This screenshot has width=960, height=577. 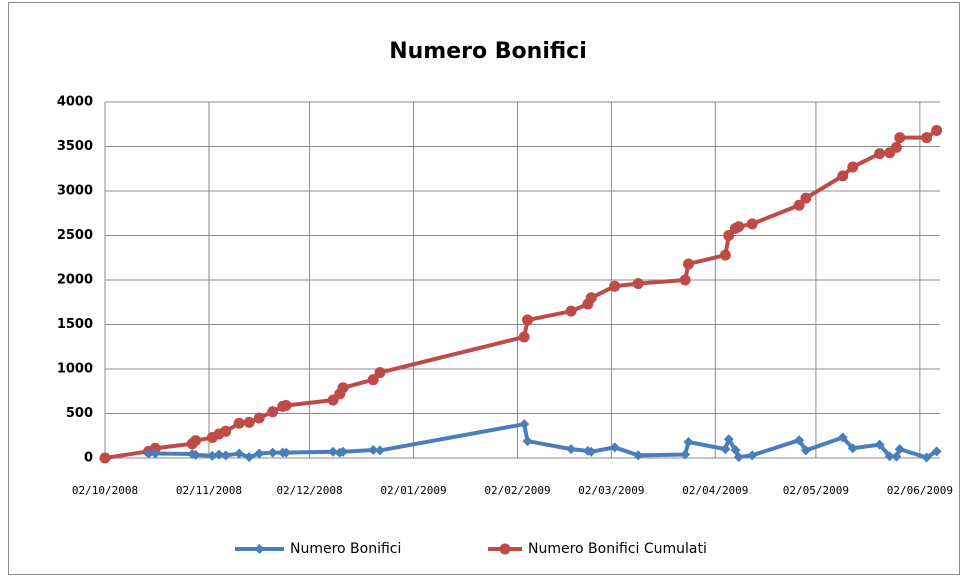 I want to click on x-tick-label: 02/03/2009, so click(x=611, y=490).